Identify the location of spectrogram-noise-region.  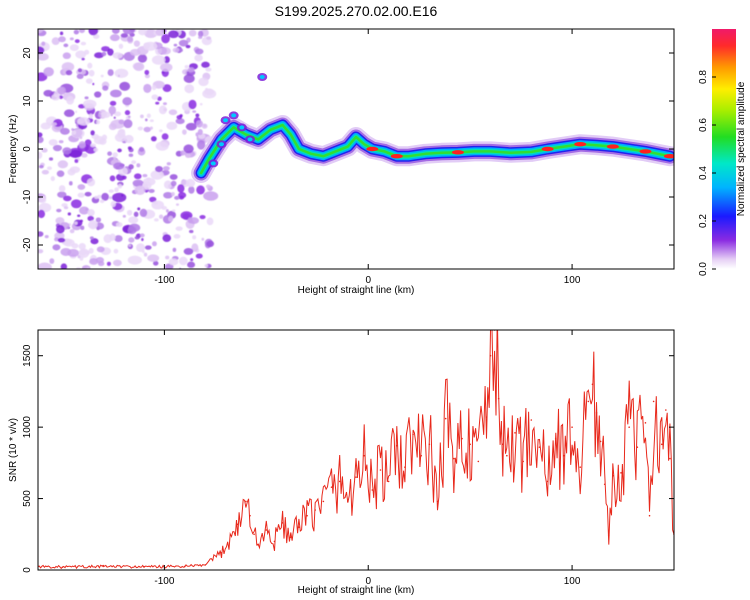
(128, 149).